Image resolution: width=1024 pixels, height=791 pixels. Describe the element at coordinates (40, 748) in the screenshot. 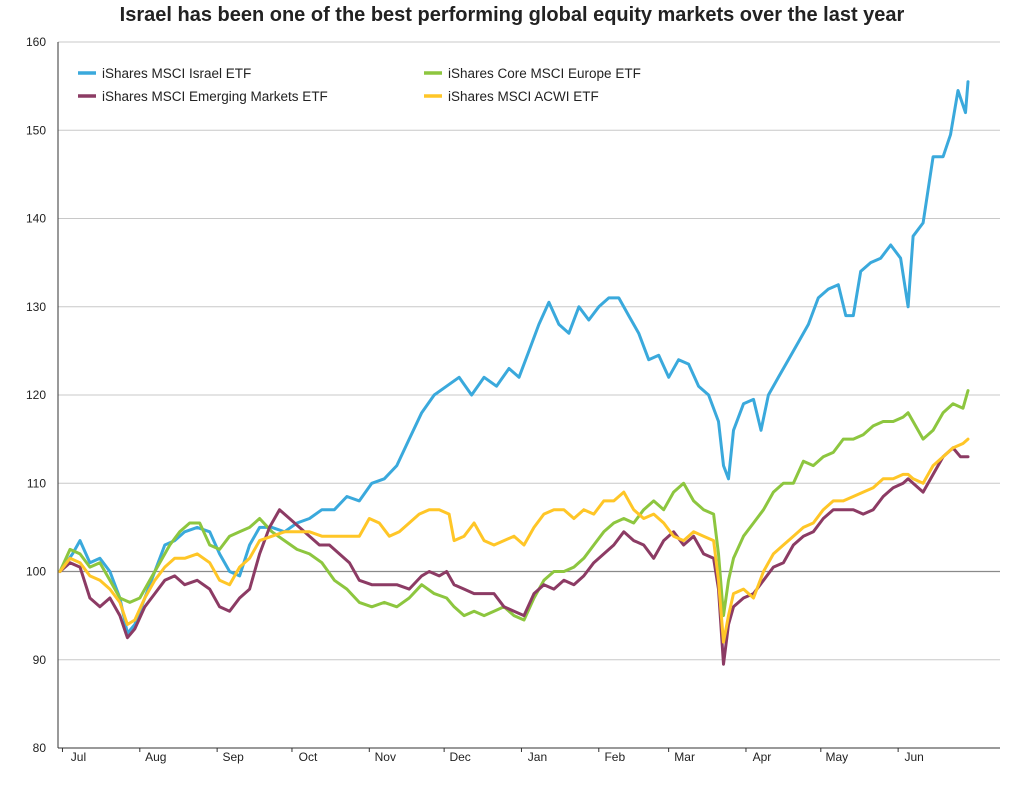

I see `y-tick-label: 80` at that location.